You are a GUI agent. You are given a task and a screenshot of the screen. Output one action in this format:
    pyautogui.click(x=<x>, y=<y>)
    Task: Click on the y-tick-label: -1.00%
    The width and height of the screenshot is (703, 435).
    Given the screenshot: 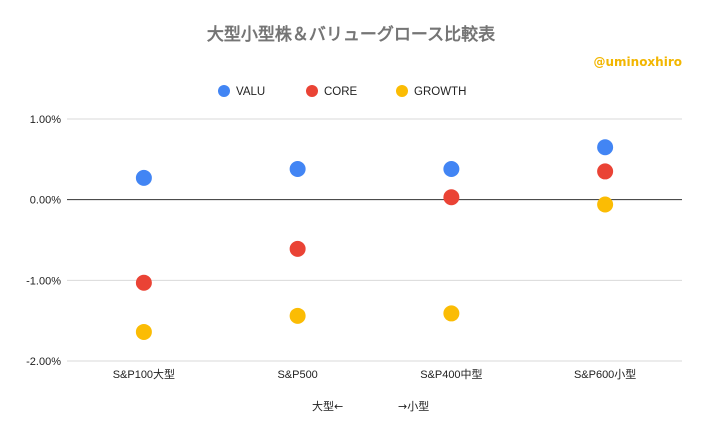 What is the action you would take?
    pyautogui.click(x=43, y=281)
    